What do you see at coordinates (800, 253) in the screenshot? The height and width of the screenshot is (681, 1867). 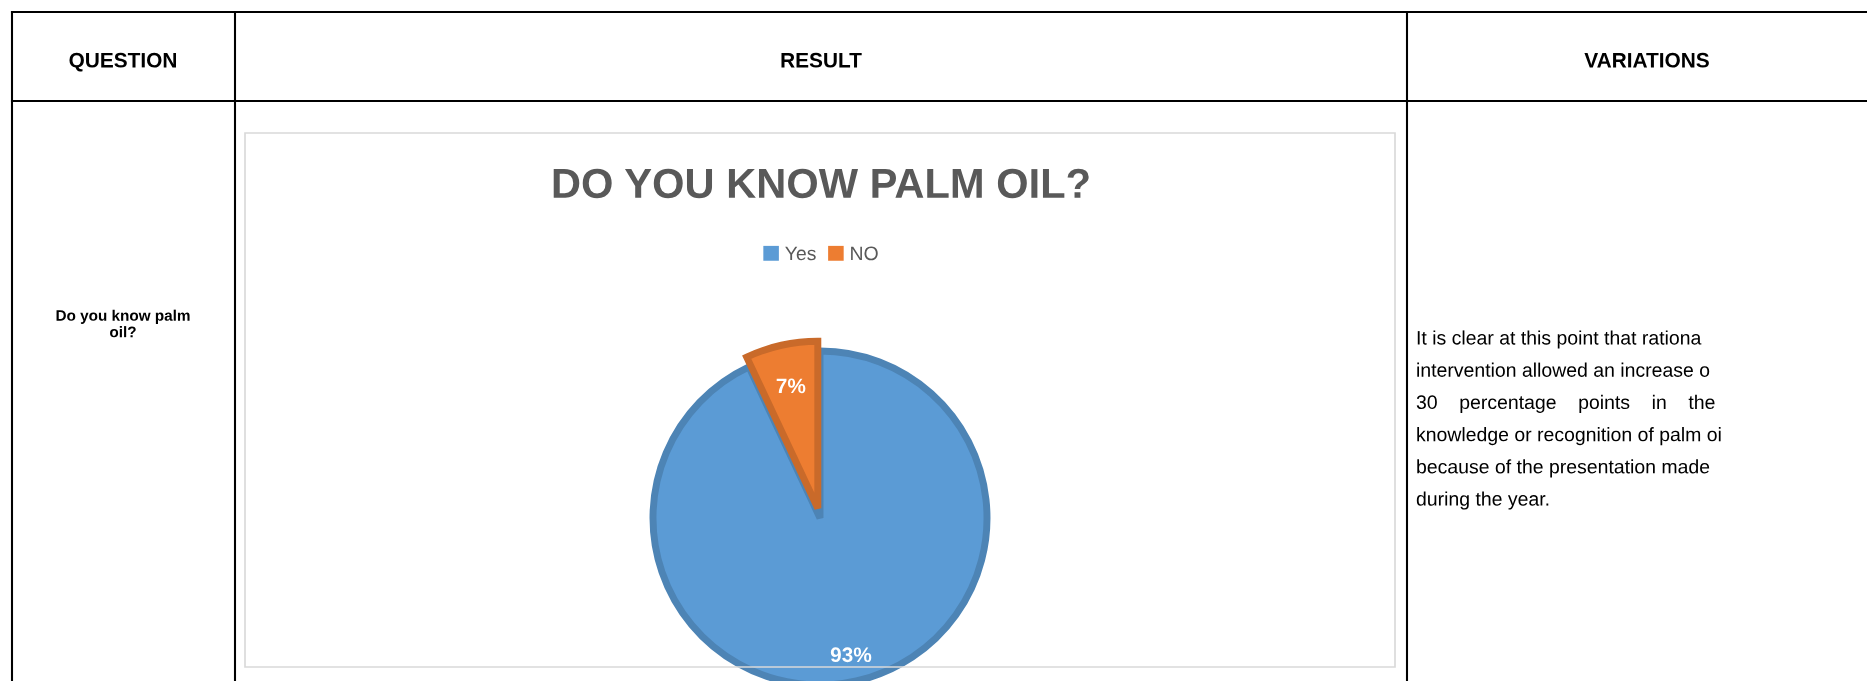 I see `legend-label: Yes` at bounding box center [800, 253].